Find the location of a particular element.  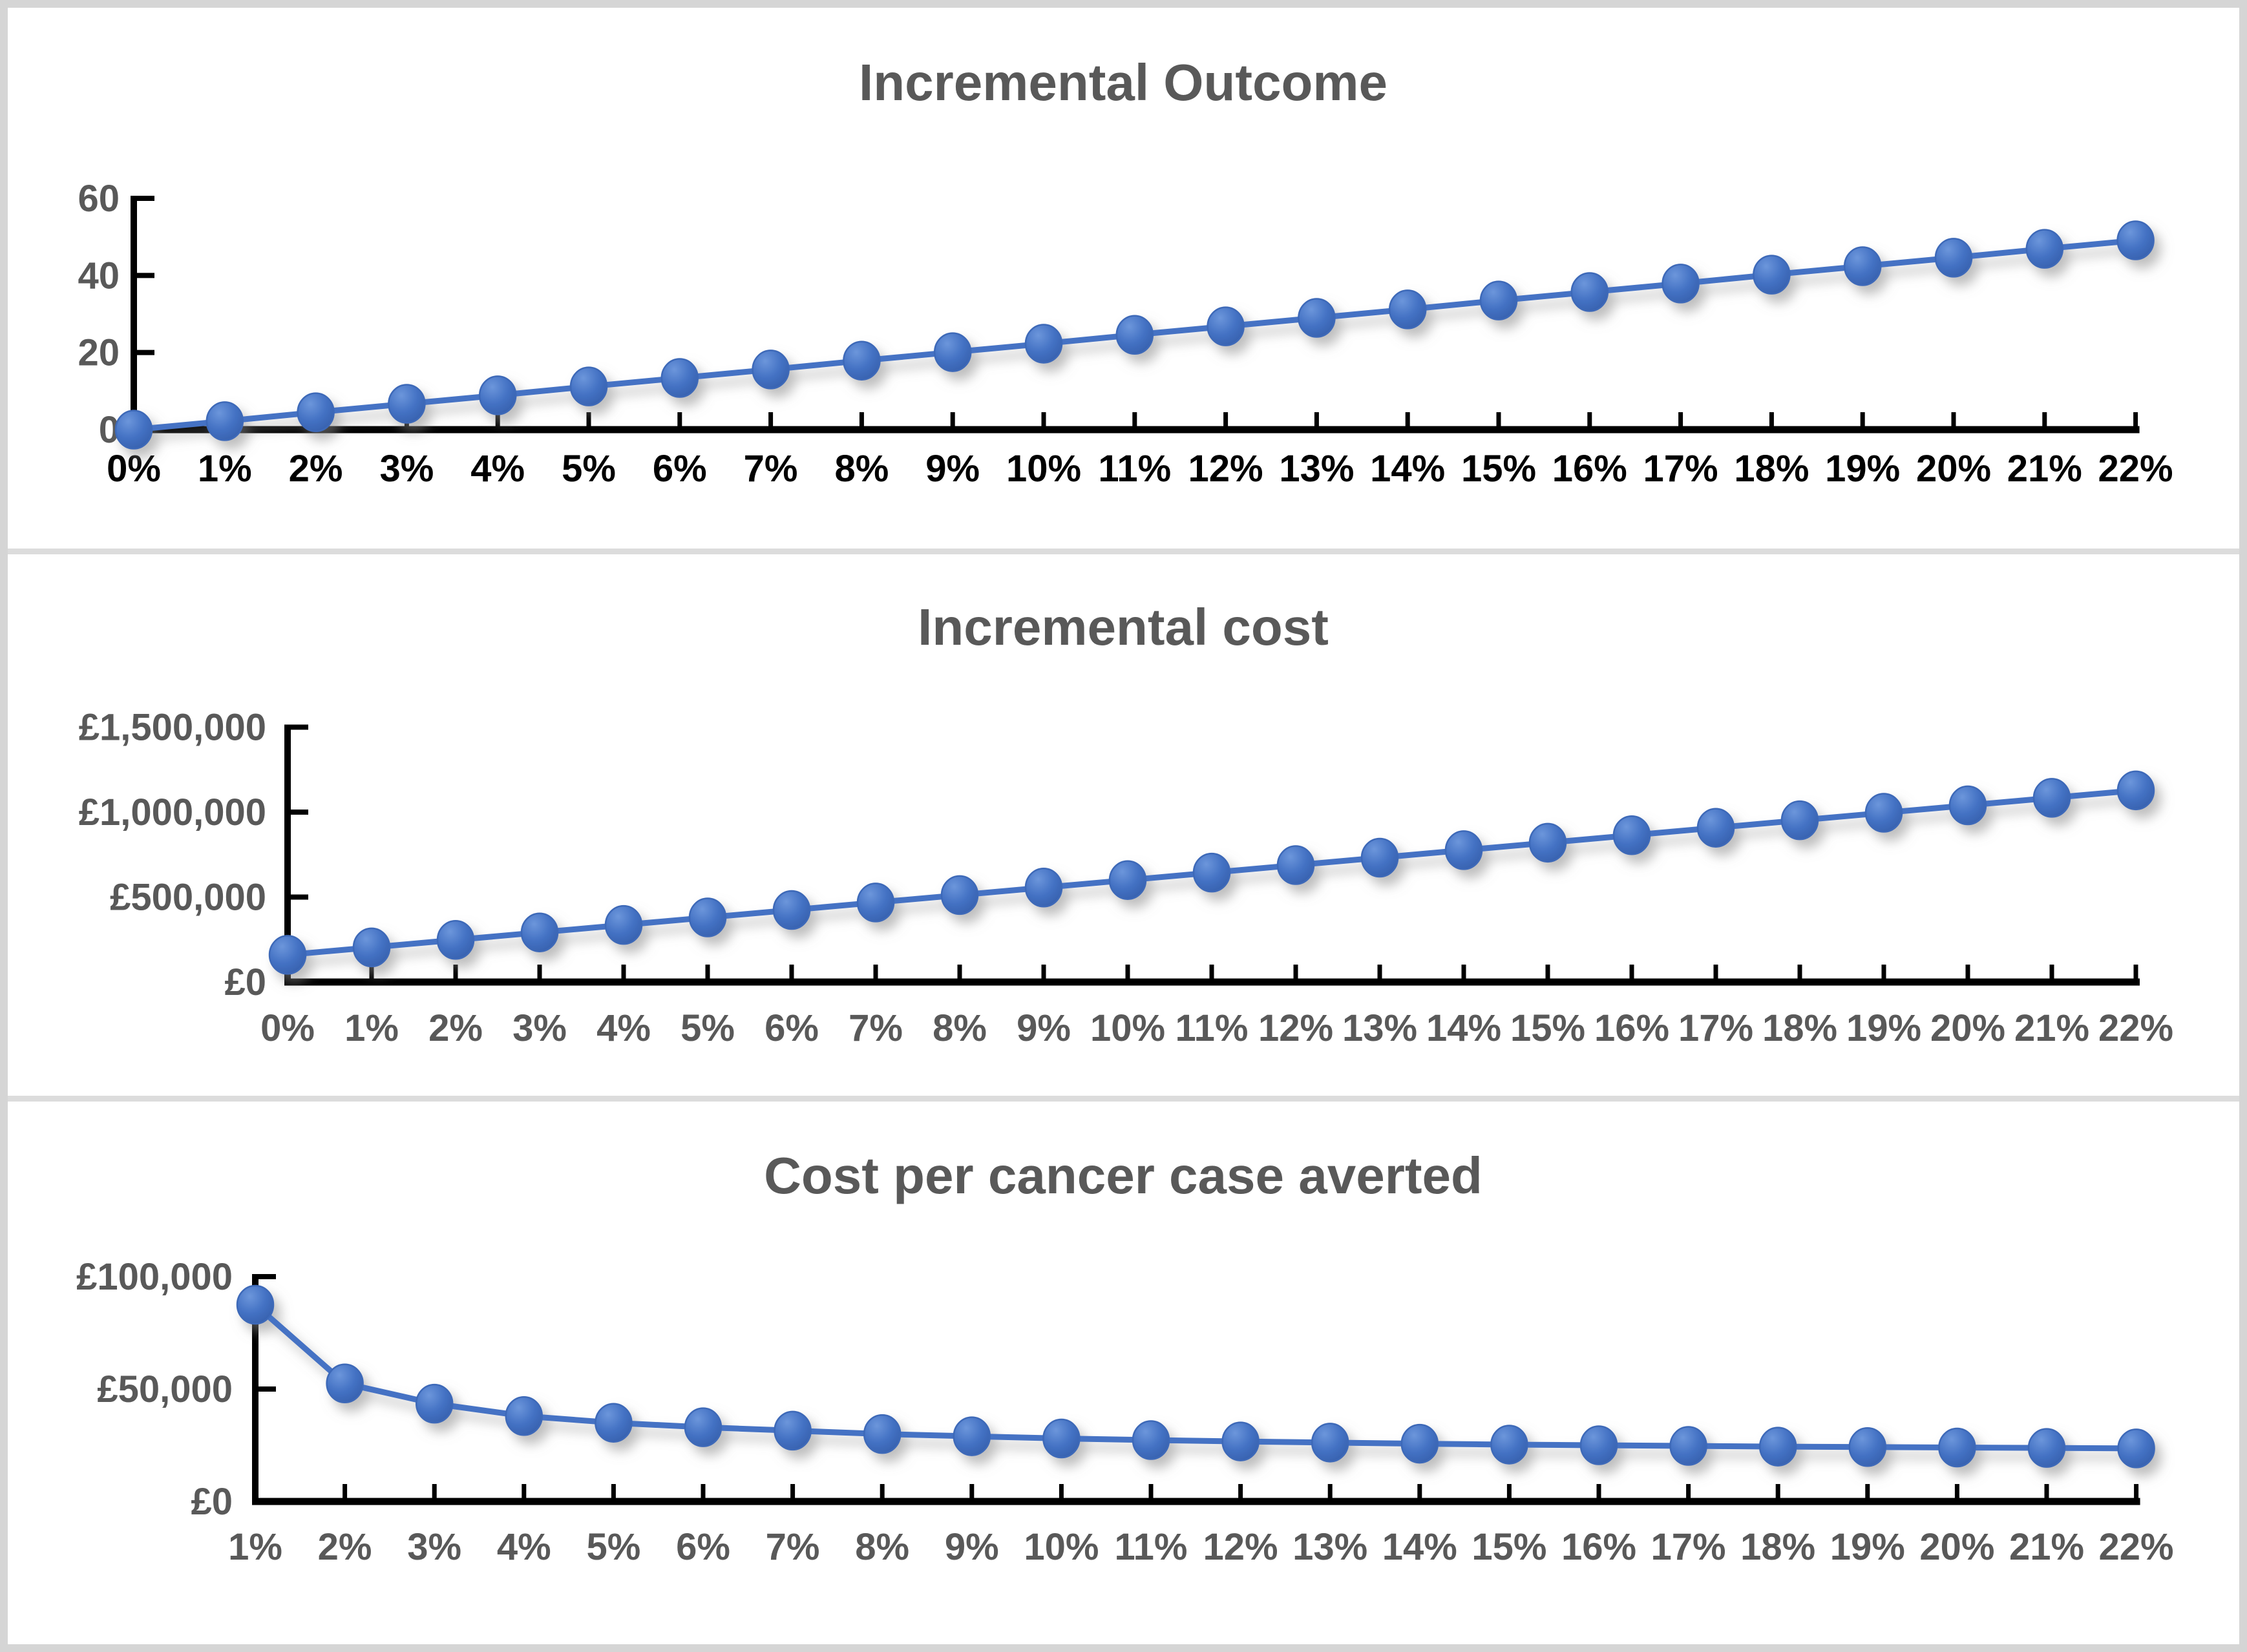

y-tick-label: £50,000 is located at coordinates (165, 1389).